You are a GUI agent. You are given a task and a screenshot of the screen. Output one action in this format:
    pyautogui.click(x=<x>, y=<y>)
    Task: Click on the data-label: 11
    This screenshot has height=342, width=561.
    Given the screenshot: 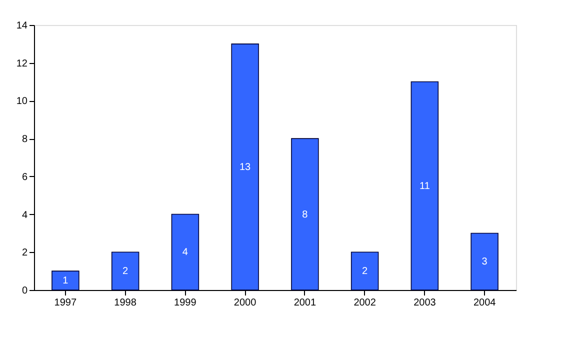 What is the action you would take?
    pyautogui.click(x=424, y=186)
    